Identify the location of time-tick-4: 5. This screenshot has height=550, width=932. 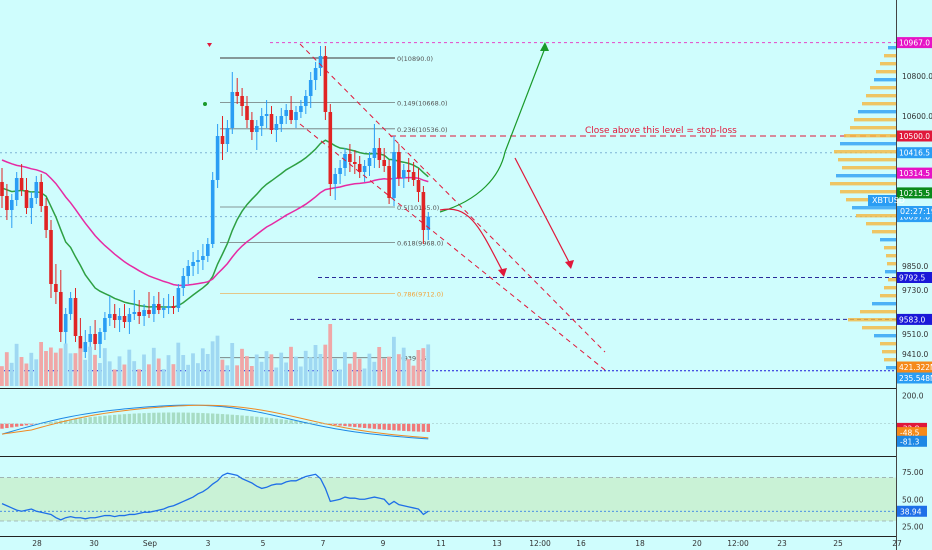
(263, 543).